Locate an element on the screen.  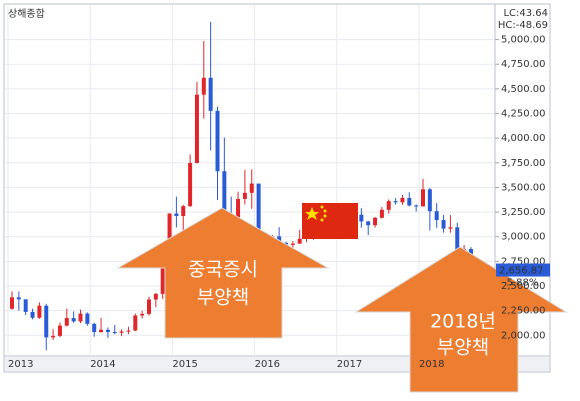
china-flag is located at coordinates (330, 221).